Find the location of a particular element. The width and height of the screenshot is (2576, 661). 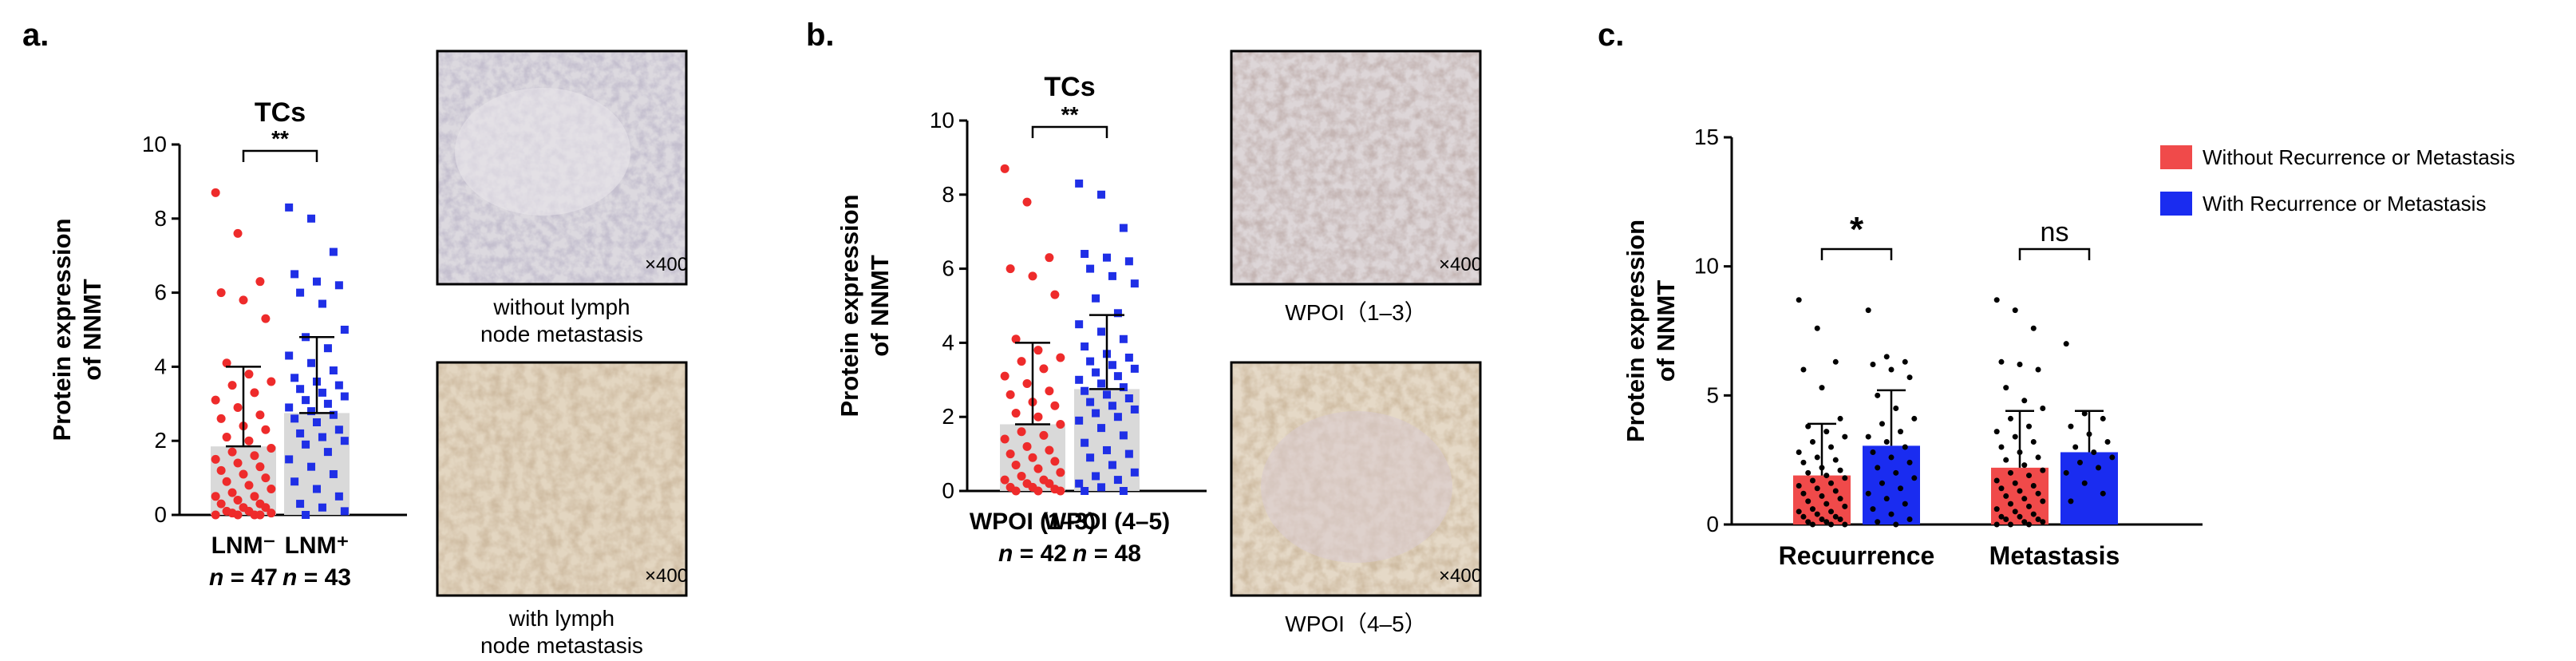

n-label: n = 42 is located at coordinates (1032, 553).